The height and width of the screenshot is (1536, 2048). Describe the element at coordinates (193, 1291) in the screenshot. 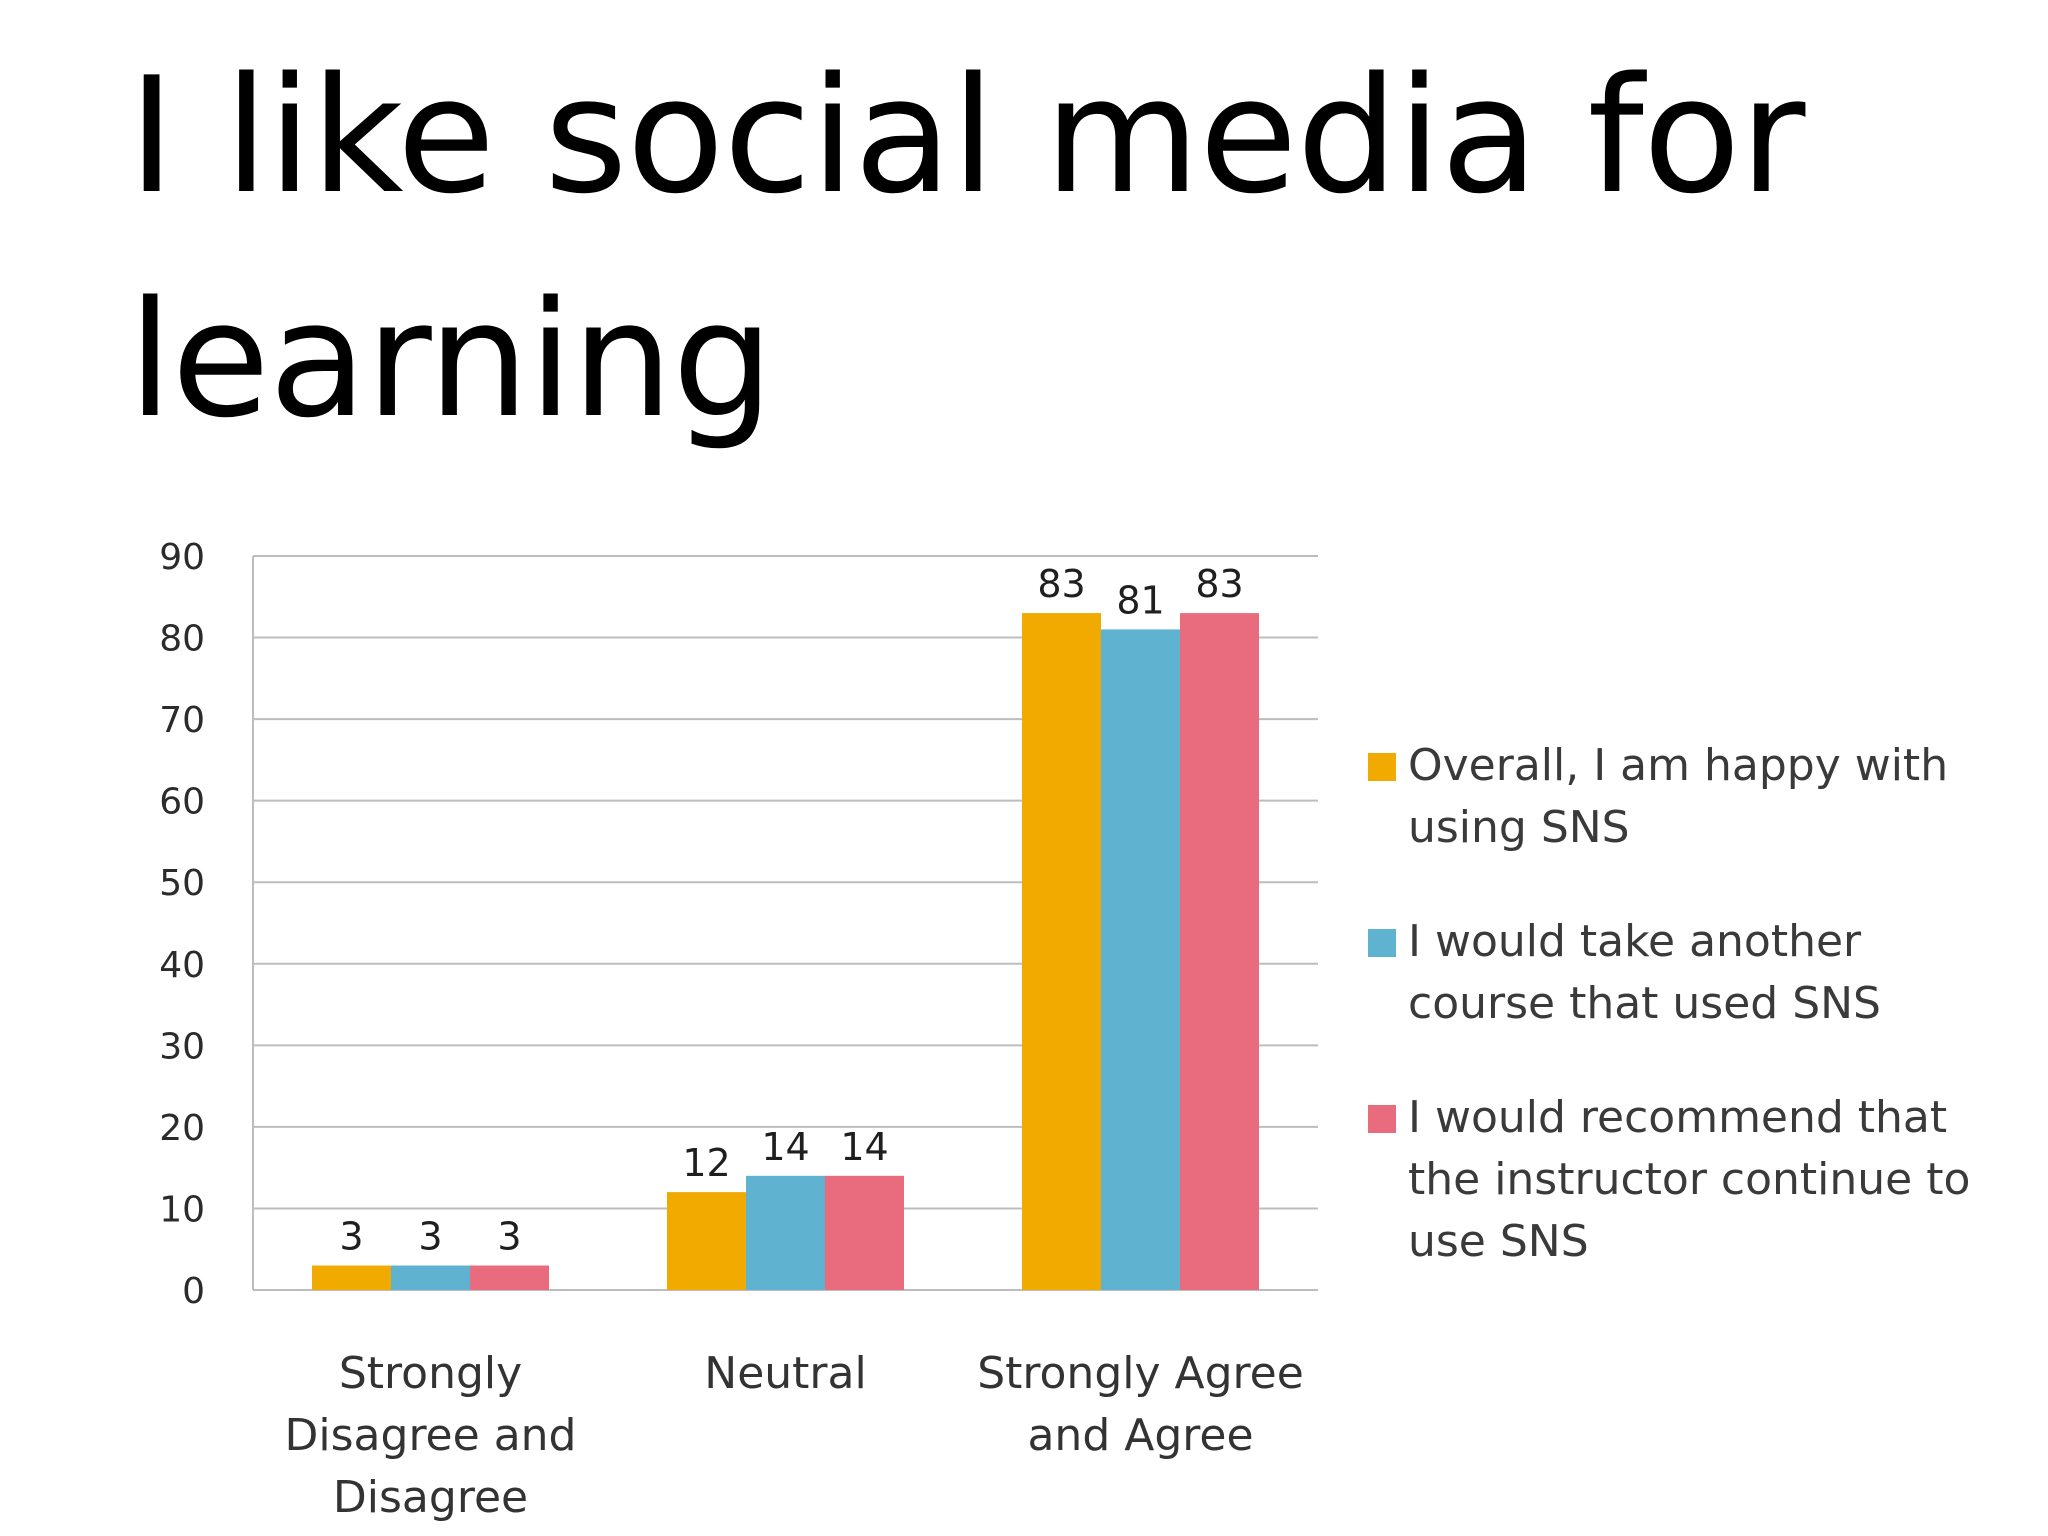

I see `y-tick-label: 0` at that location.